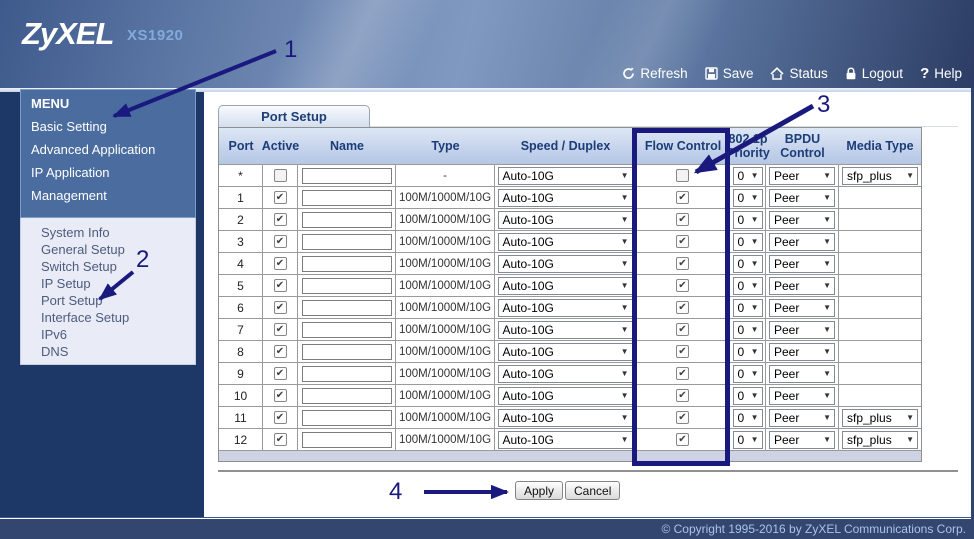 The width and height of the screenshot is (974, 539). What do you see at coordinates (72, 300) in the screenshot?
I see `sidebar-subitem-port-setup: Port Setup` at bounding box center [72, 300].